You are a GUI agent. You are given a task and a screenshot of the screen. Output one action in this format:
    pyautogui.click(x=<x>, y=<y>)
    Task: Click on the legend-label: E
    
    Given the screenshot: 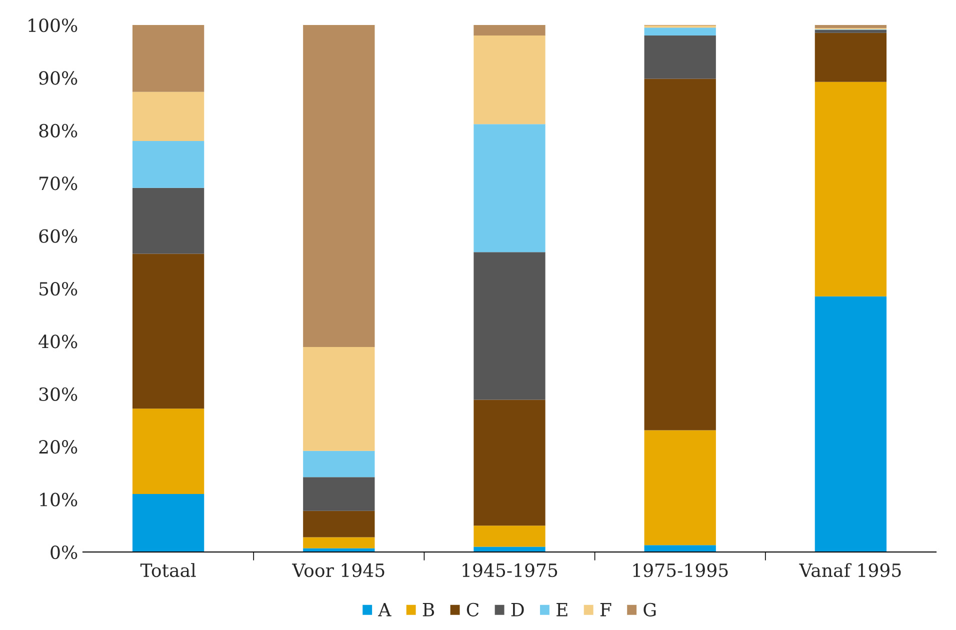 What is the action you would take?
    pyautogui.click(x=562, y=609)
    